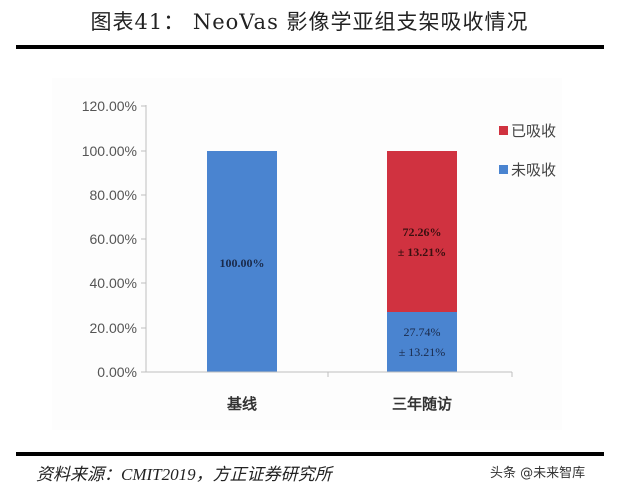  I want to click on x-category-label: 基线, so click(241, 404).